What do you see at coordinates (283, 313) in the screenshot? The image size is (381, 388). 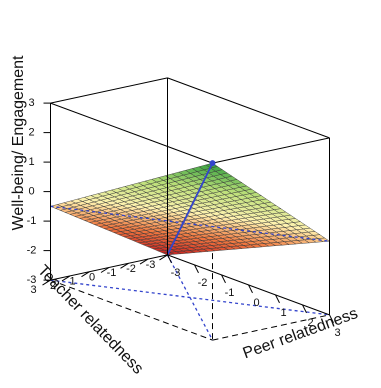 I see `x-tick-label: 1` at bounding box center [283, 313].